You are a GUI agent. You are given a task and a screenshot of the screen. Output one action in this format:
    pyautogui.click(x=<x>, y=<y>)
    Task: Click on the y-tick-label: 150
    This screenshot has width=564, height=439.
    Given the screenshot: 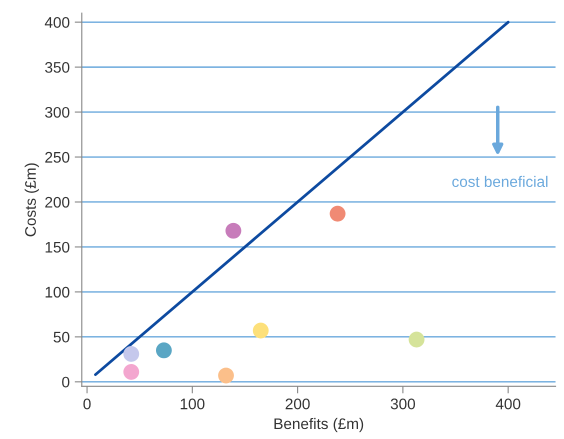 What is the action you would take?
    pyautogui.click(x=58, y=247)
    